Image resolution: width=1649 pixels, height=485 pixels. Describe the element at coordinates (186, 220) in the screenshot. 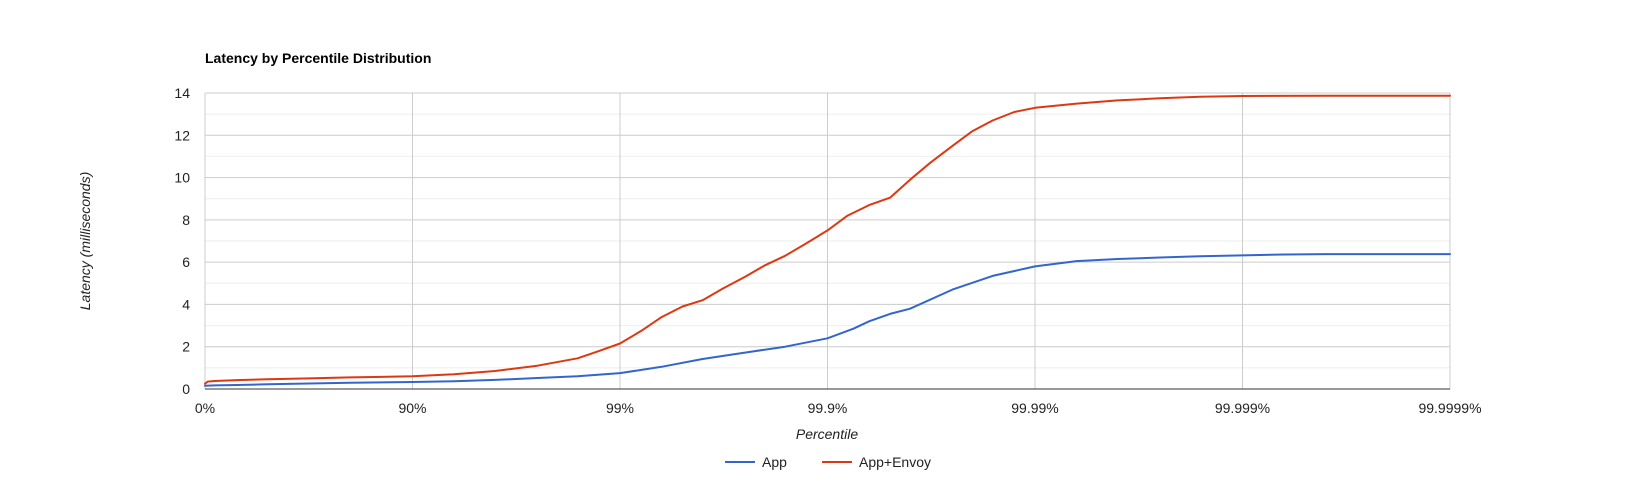

I see `y-tick-label: 8` at that location.